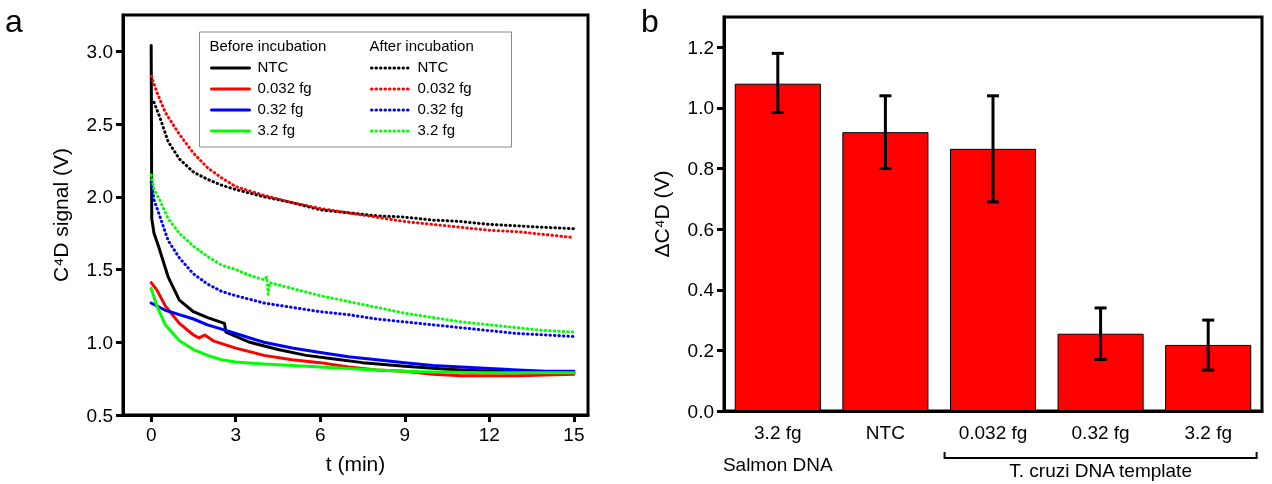 This screenshot has height=484, width=1272. What do you see at coordinates (700, 350) in the screenshot?
I see `y-tick-label: 0.2` at bounding box center [700, 350].